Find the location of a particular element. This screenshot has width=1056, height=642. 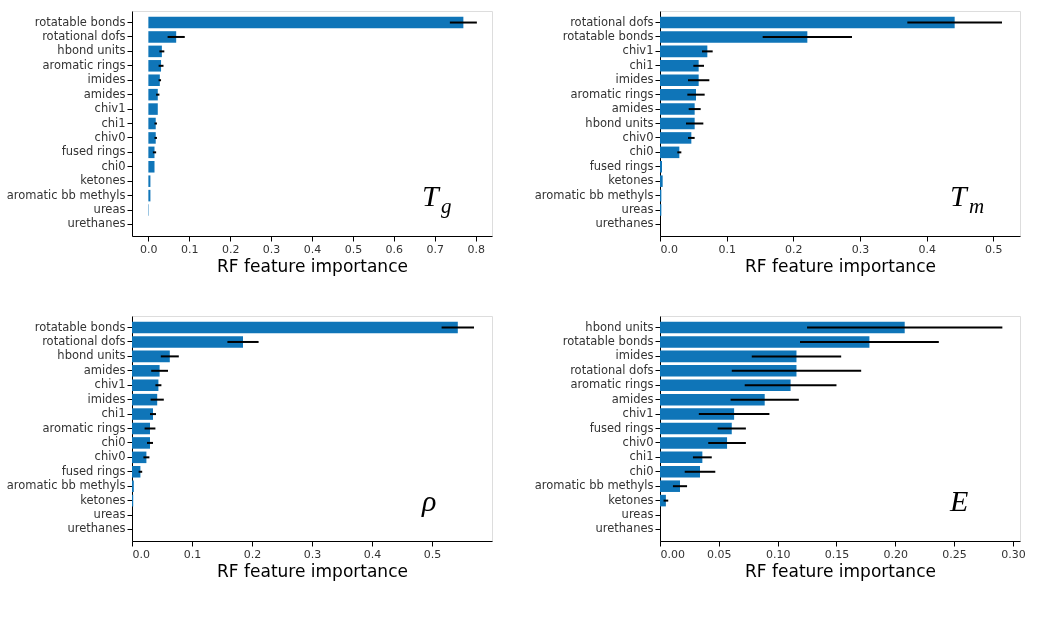

x-tick-label: 0.15 is located at coordinates (837, 554).